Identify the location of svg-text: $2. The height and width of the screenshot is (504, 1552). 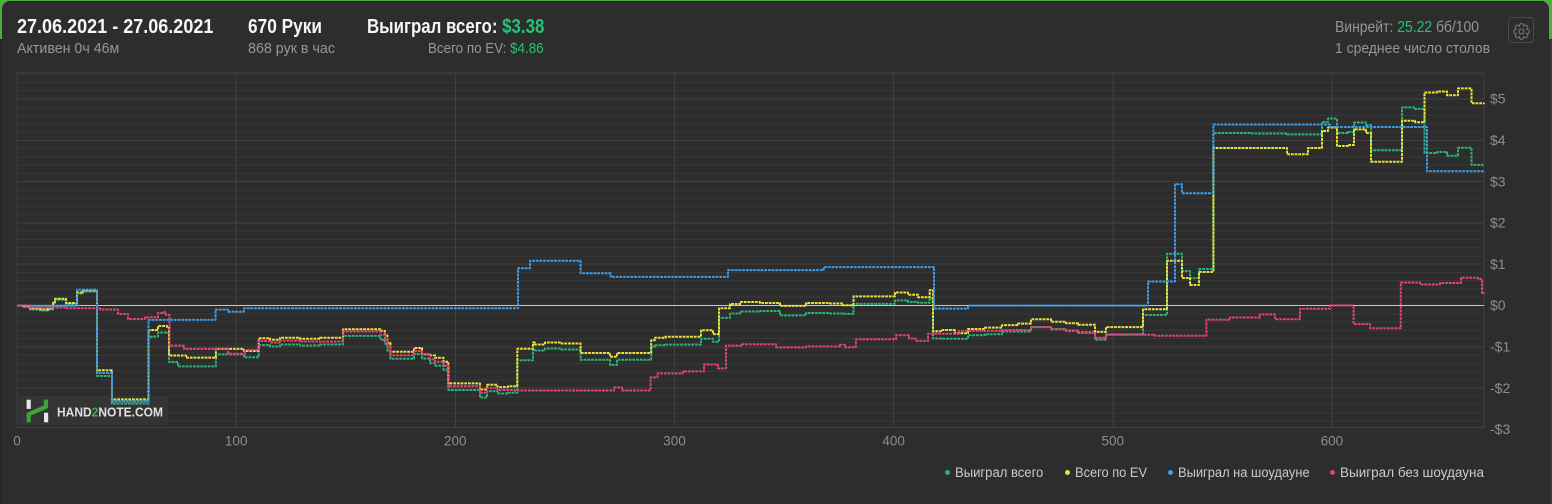
(1498, 223).